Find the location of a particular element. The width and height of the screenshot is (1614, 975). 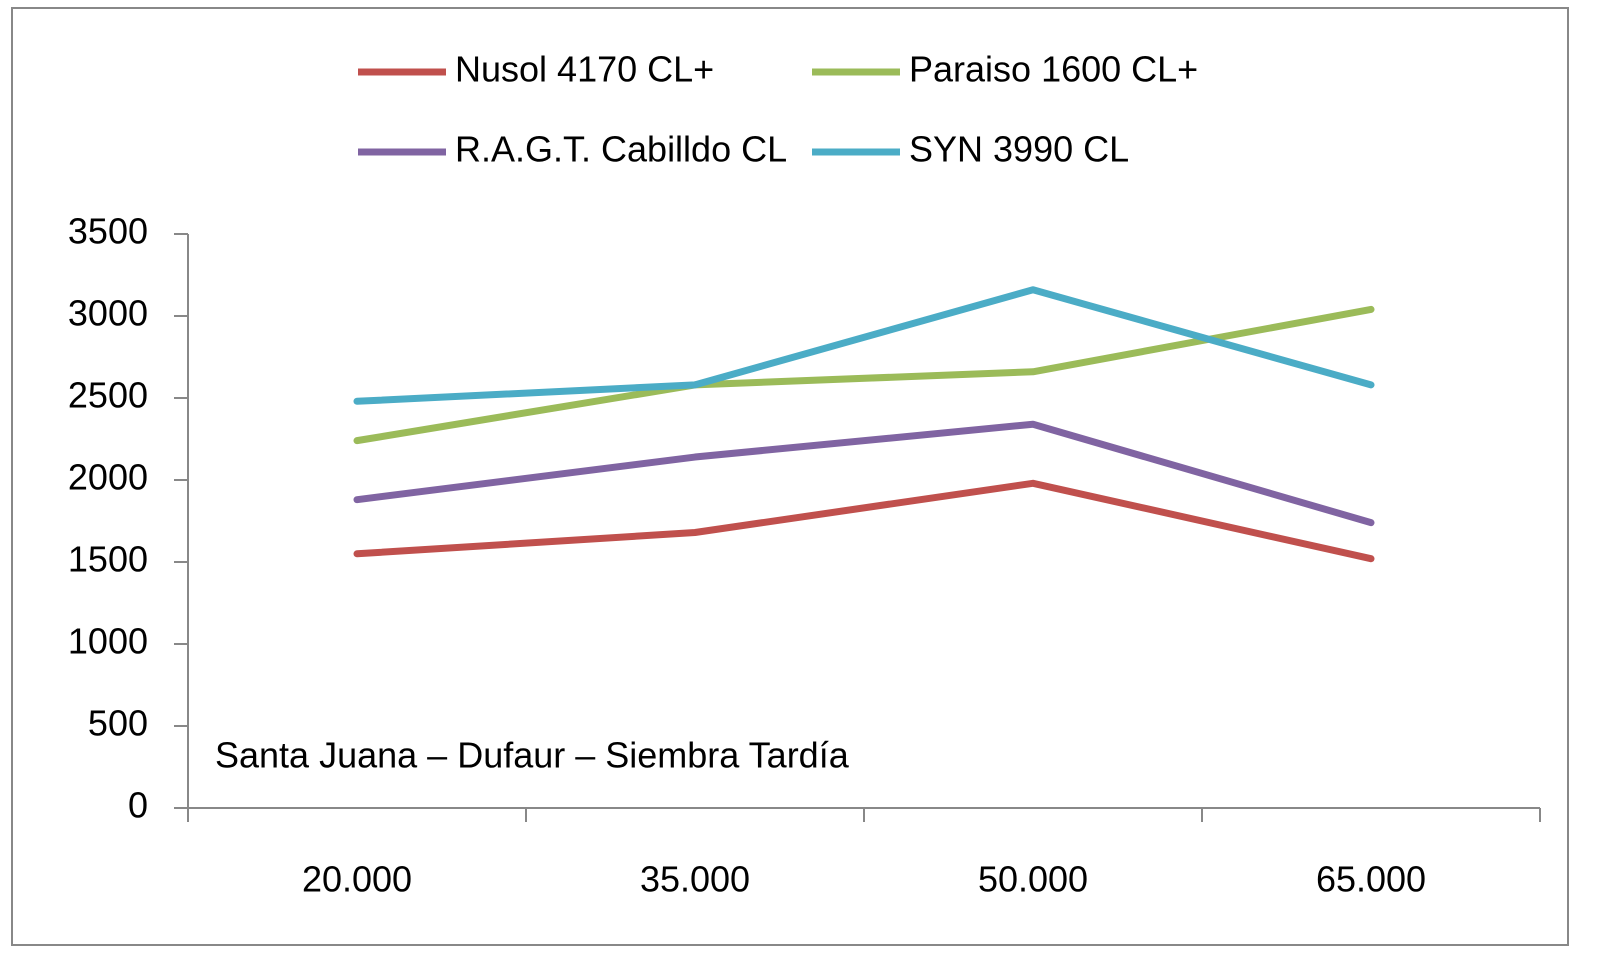

x-tick-label: 65.000 is located at coordinates (1371, 879).